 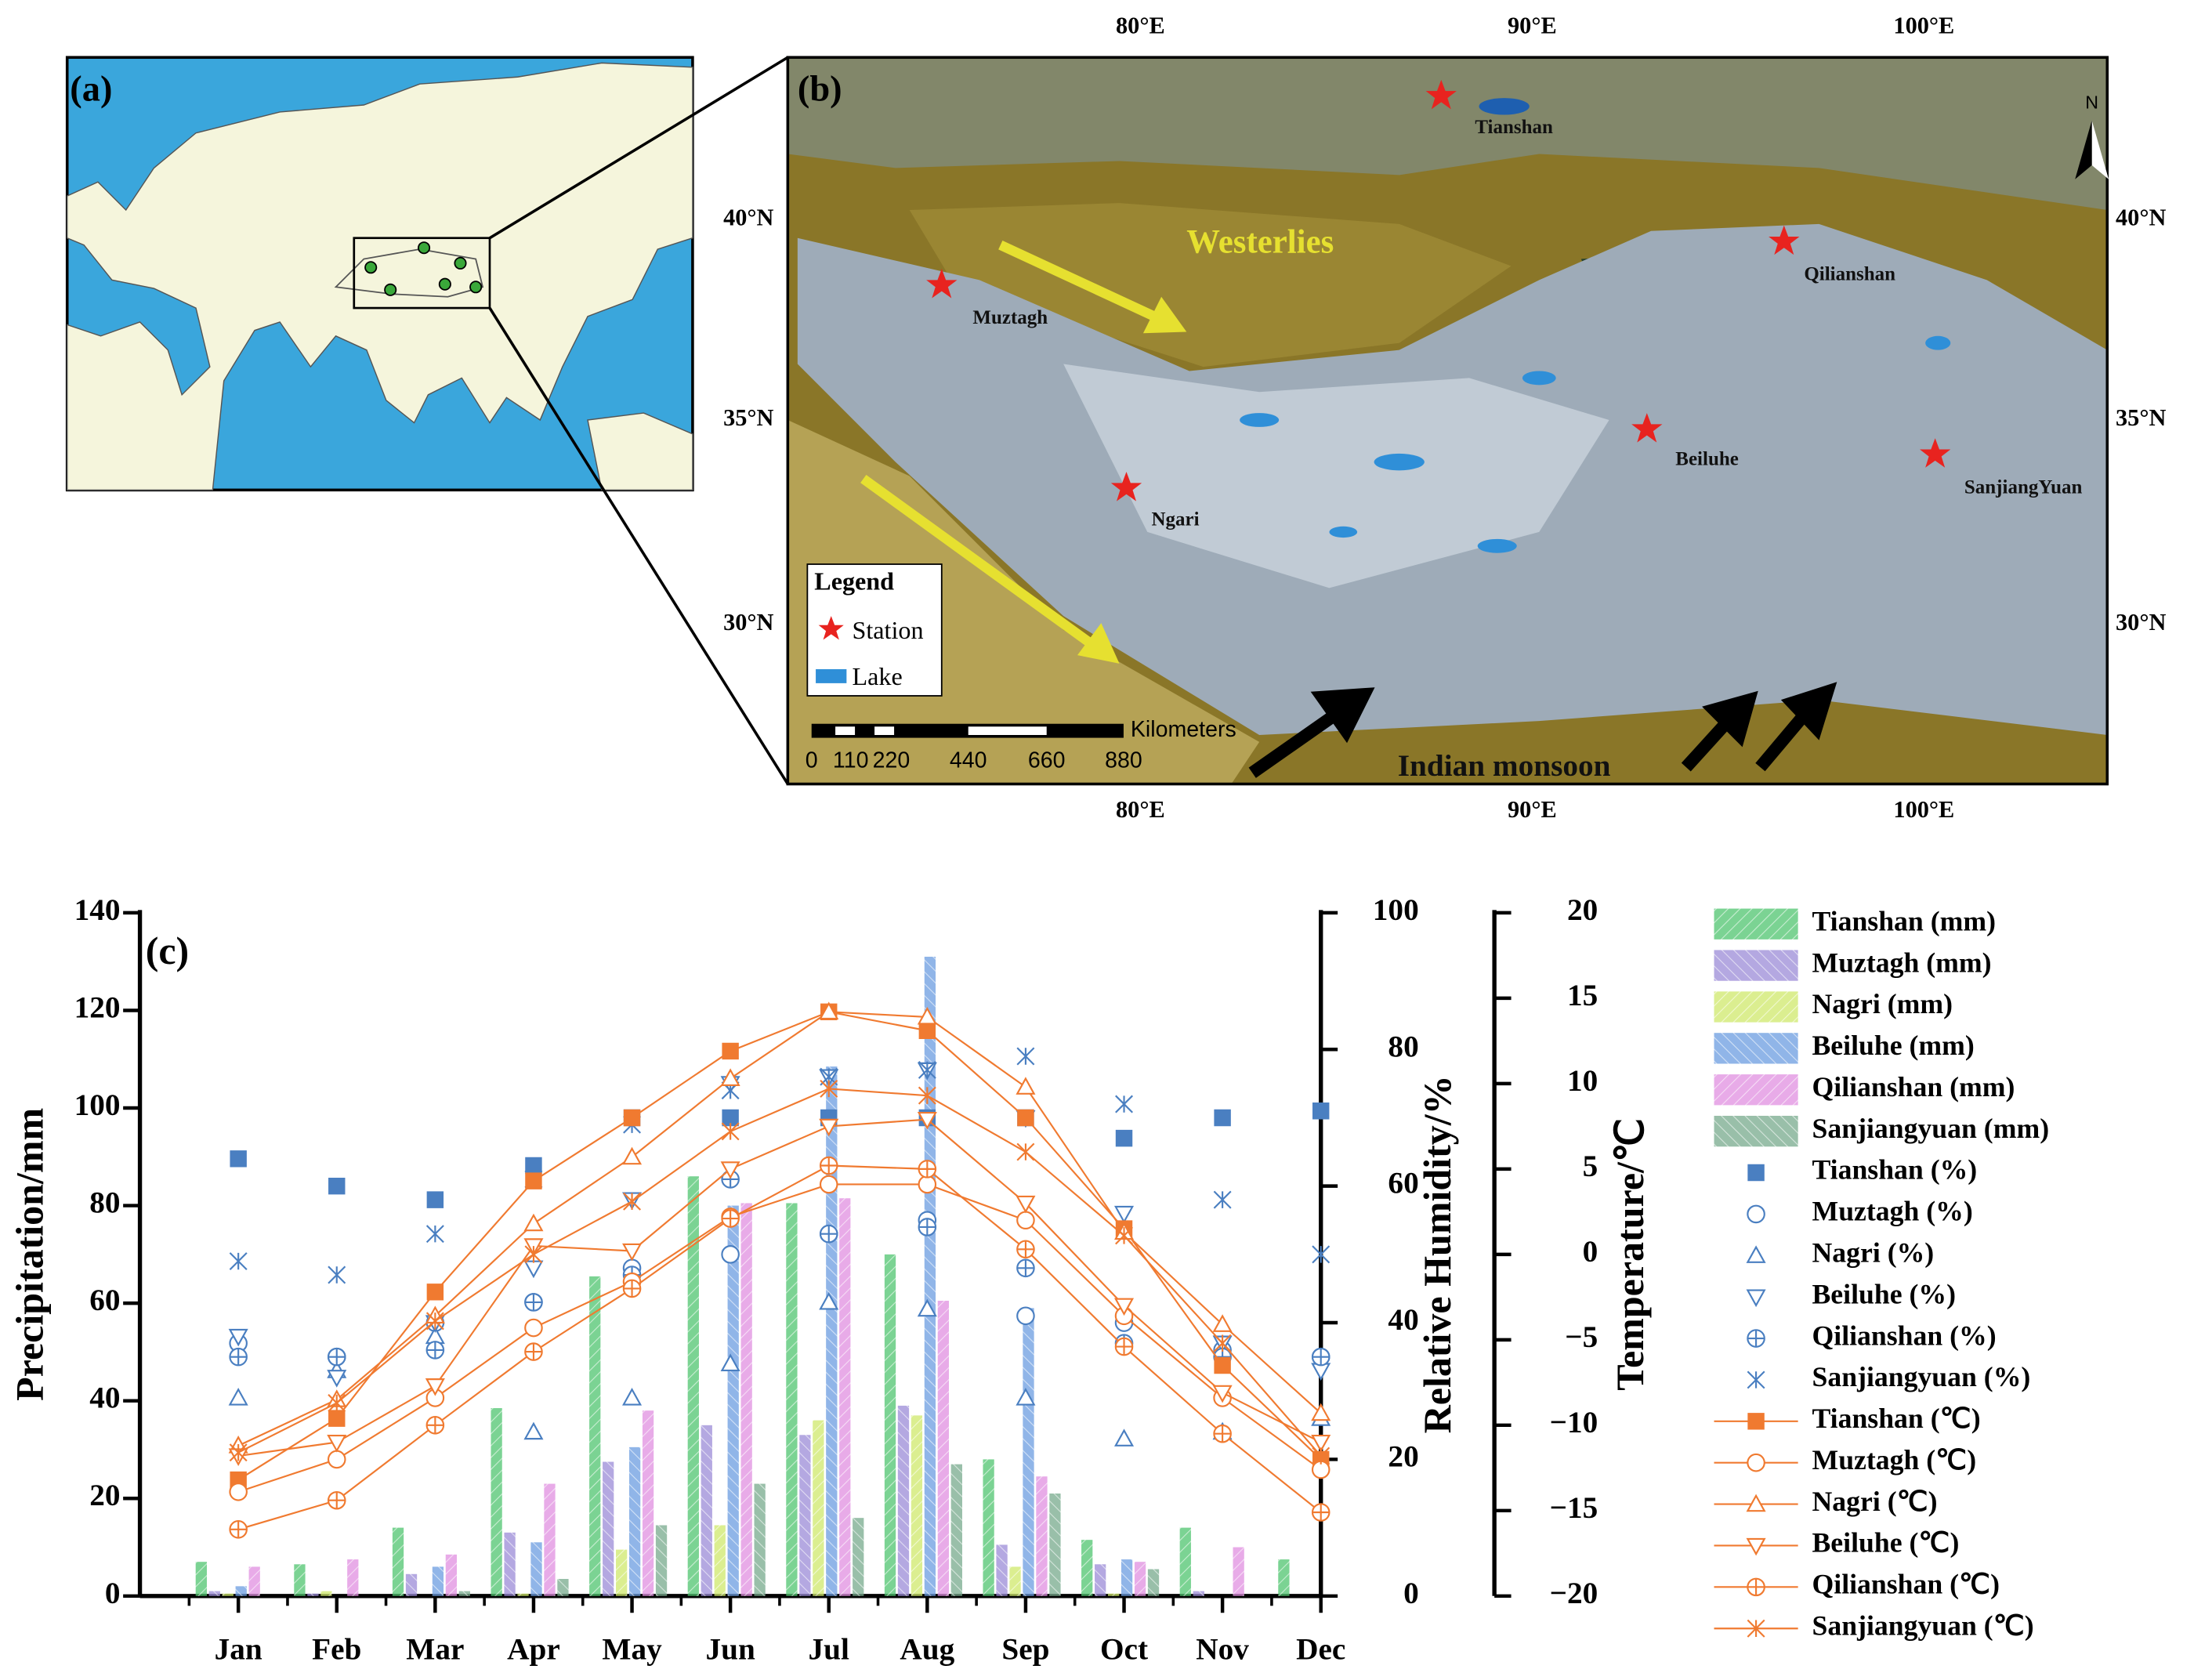 I want to click on x-tick-label: May, so click(x=632, y=1649).